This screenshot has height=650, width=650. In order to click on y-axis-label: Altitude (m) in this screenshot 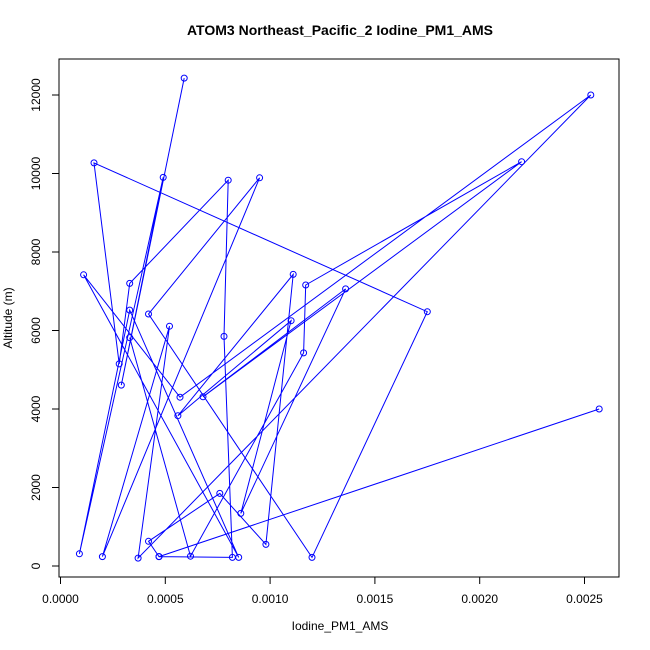, I will do `click(8, 317)`.